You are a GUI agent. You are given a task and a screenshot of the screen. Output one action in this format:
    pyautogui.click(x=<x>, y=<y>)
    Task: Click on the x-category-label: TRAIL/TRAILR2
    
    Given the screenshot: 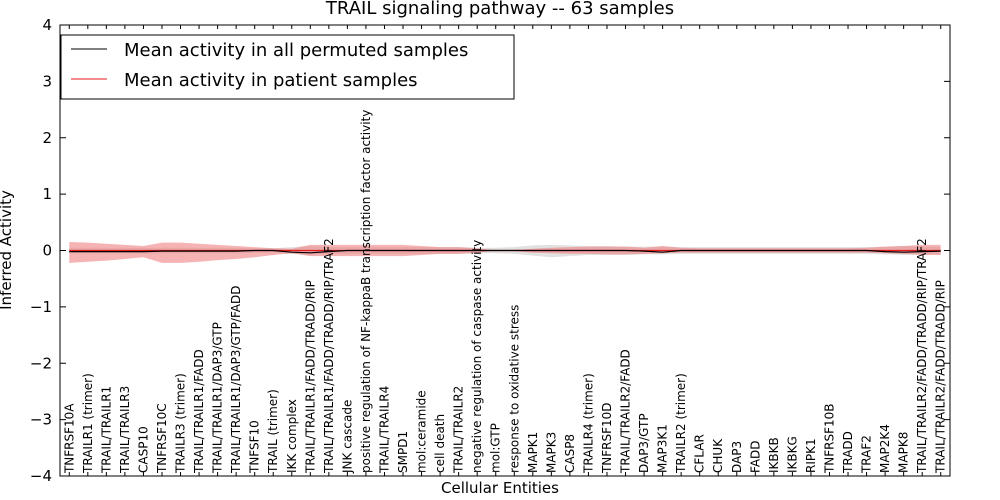 What is the action you would take?
    pyautogui.click(x=459, y=430)
    